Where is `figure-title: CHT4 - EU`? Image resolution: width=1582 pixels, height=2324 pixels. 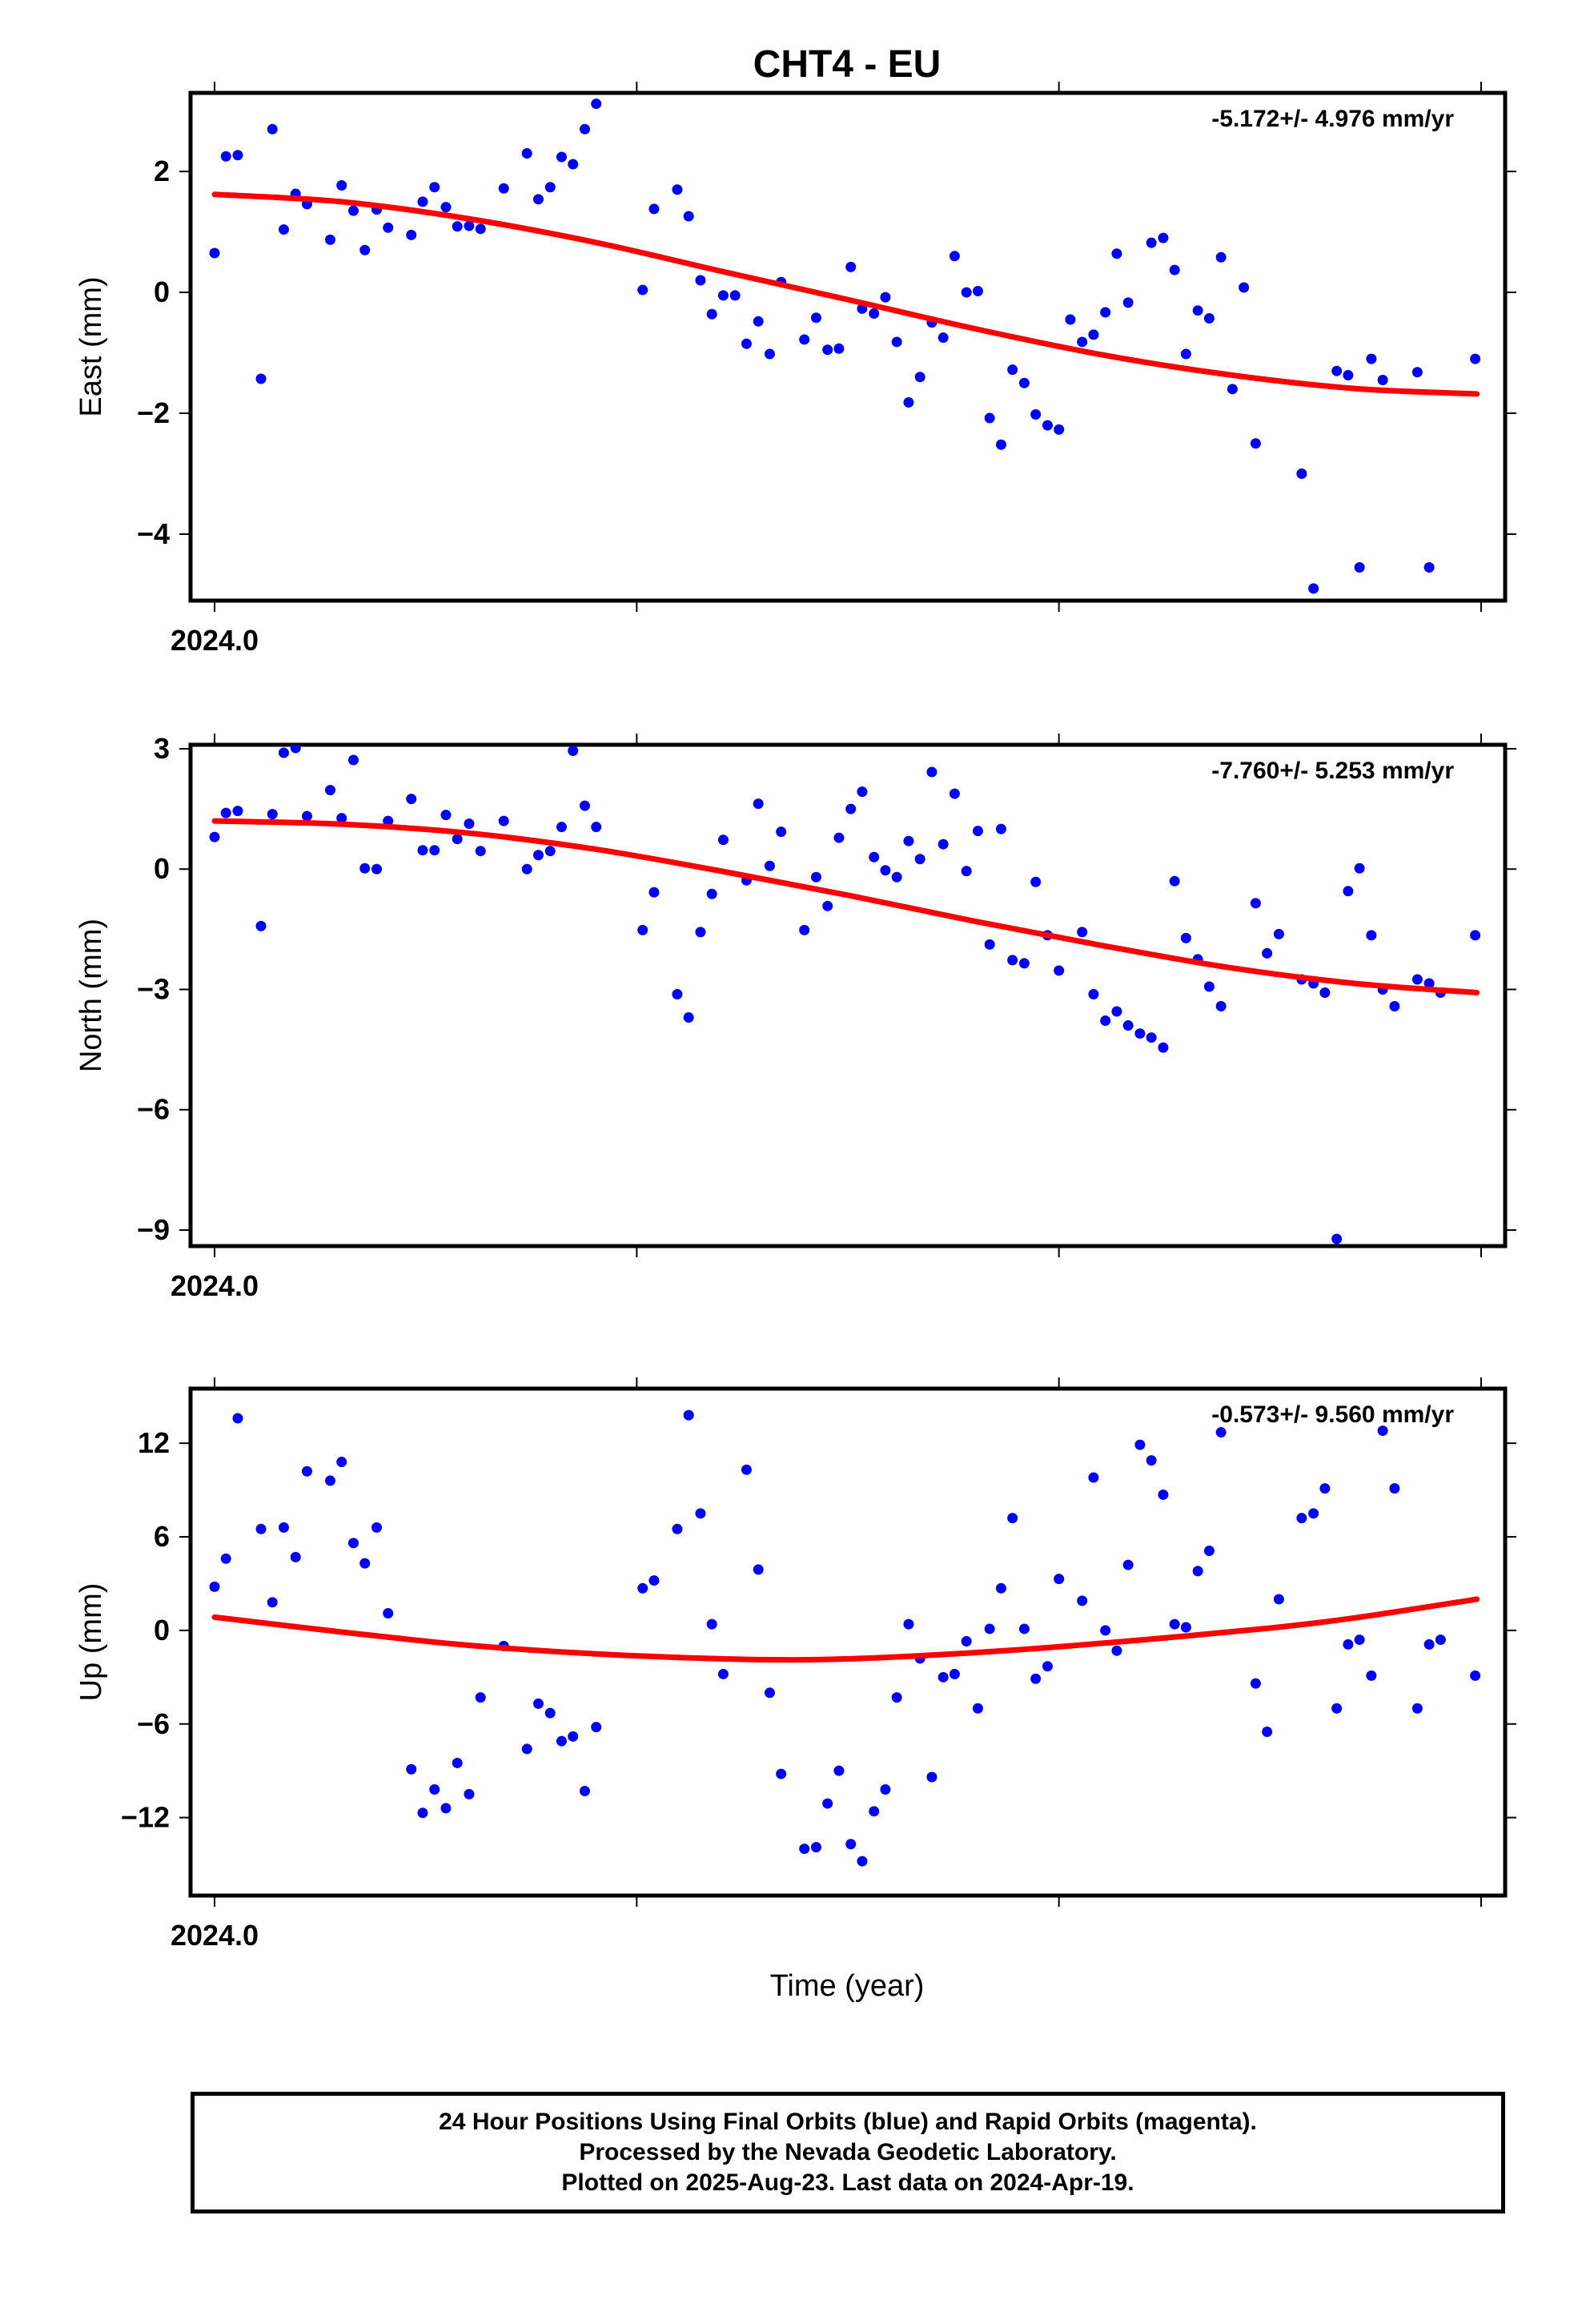 figure-title: CHT4 - EU is located at coordinates (847, 64).